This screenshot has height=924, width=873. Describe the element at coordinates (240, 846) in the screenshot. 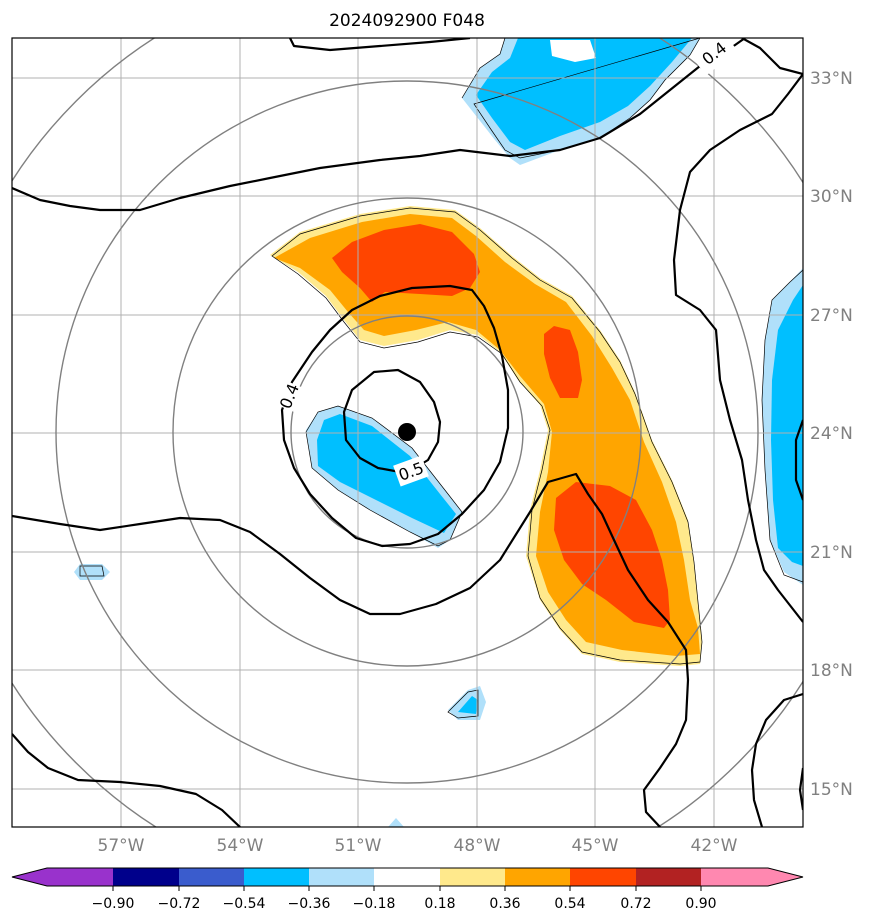

I see `lon-label-54: 54°W` at that location.